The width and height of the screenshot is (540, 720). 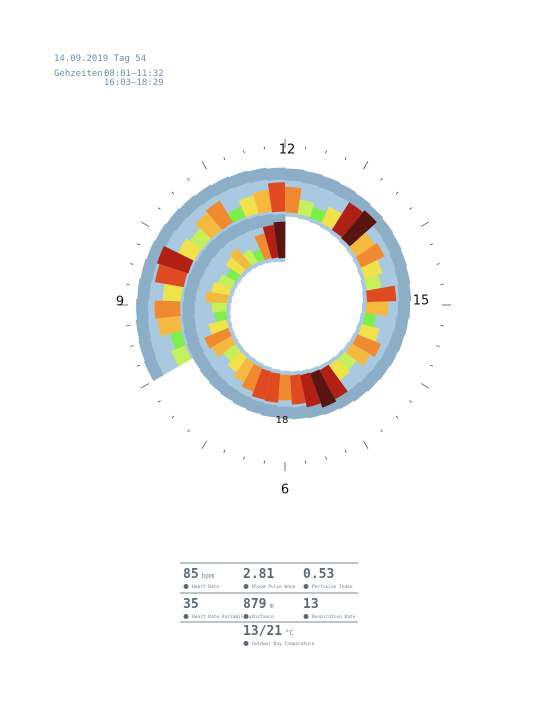 I want to click on walk-time: 08:01–11:32, so click(x=134, y=74).